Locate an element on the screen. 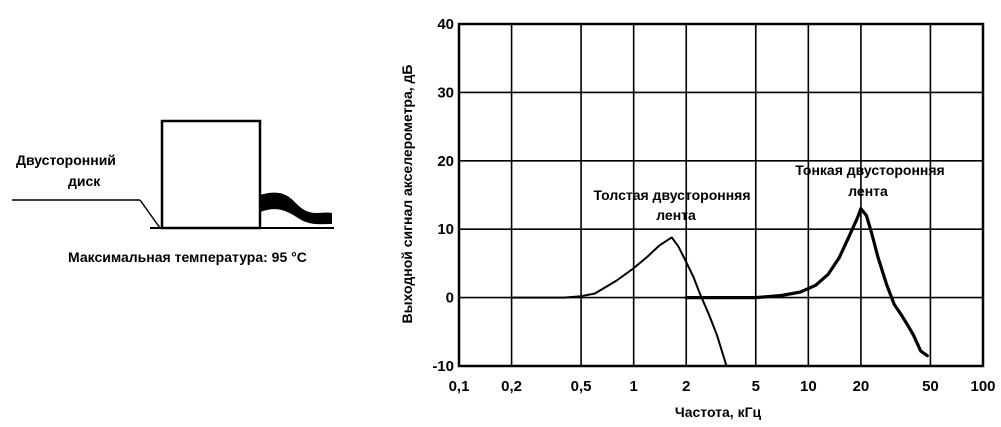 The image size is (1001, 427). annotation-thick-tape-line1: Толстая двусторонняя is located at coordinates (671, 195).